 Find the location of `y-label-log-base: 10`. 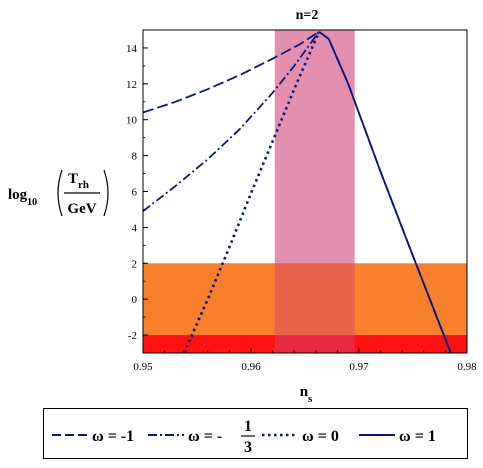

y-label-log-base: 10 is located at coordinates (32, 202).